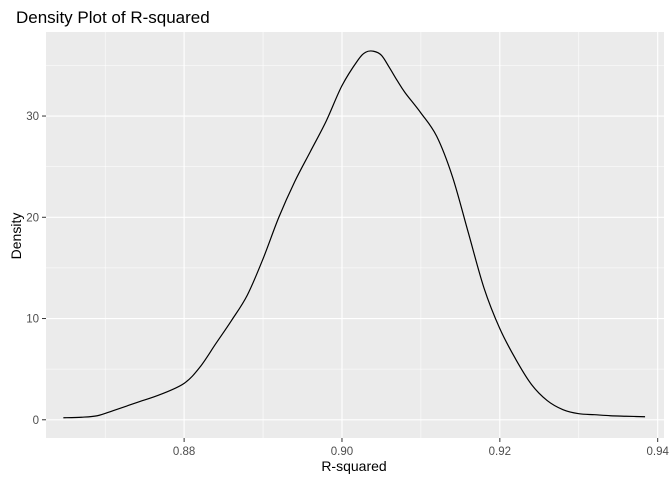 This screenshot has width=672, height=480. What do you see at coordinates (32, 117) in the screenshot?
I see `y-tick-label: 30` at bounding box center [32, 117].